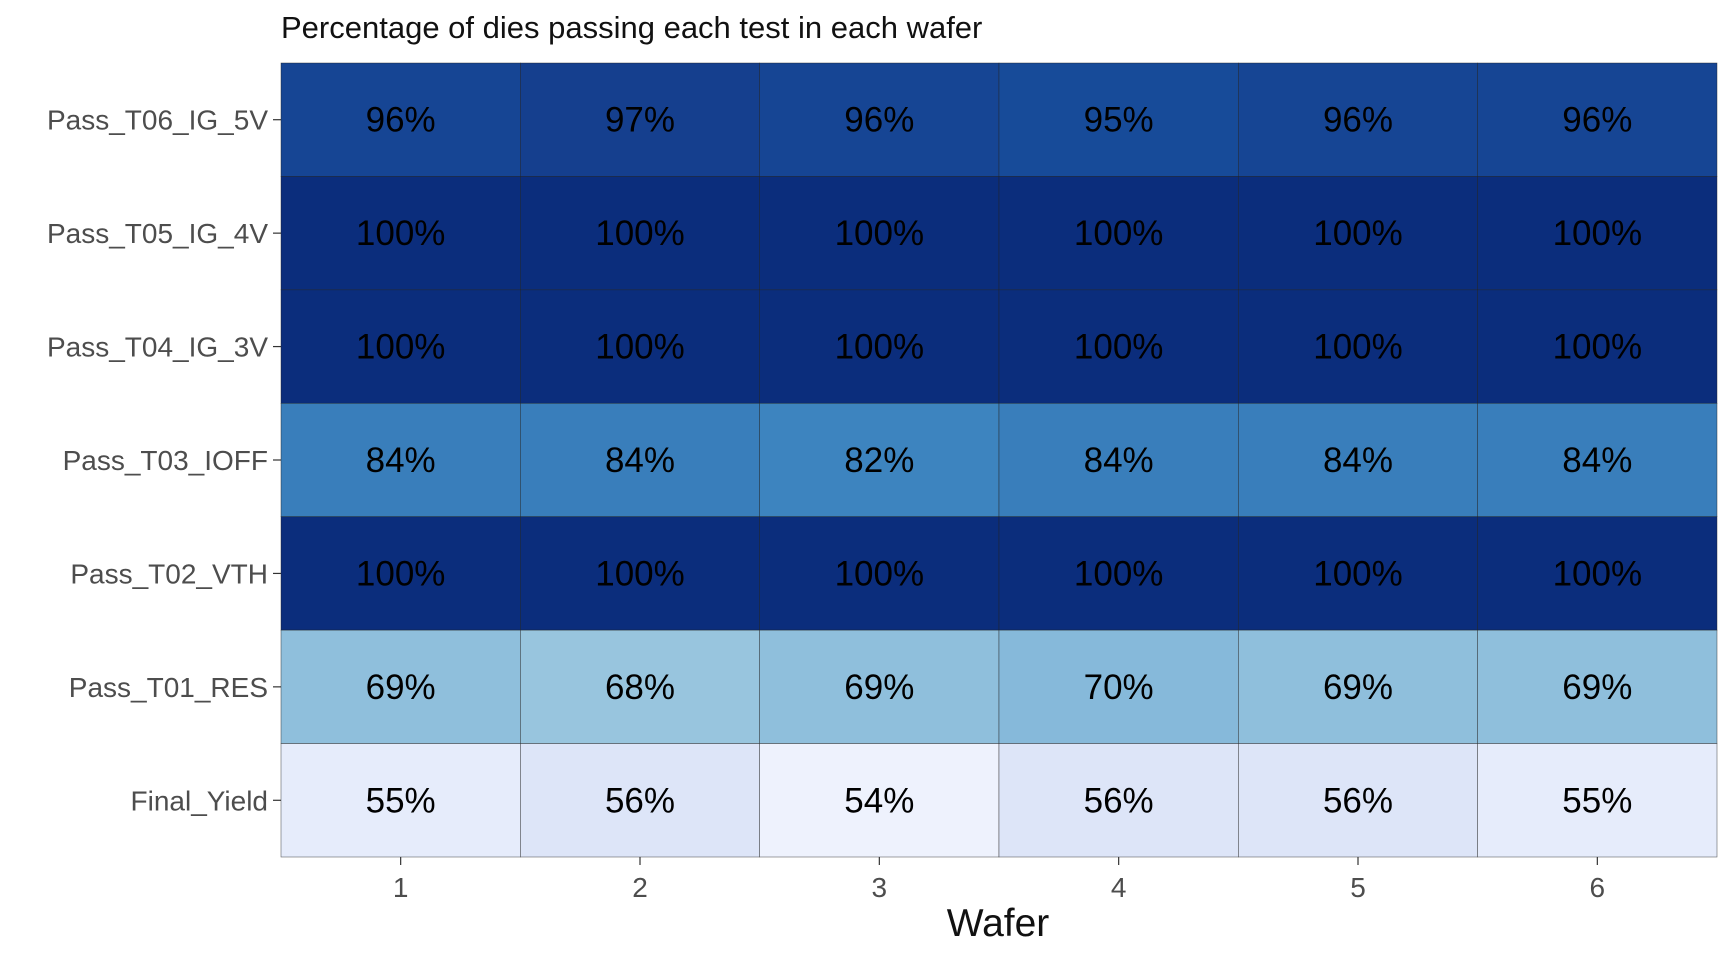  What do you see at coordinates (880, 887) in the screenshot?
I see `x-tick-label: 3` at bounding box center [880, 887].